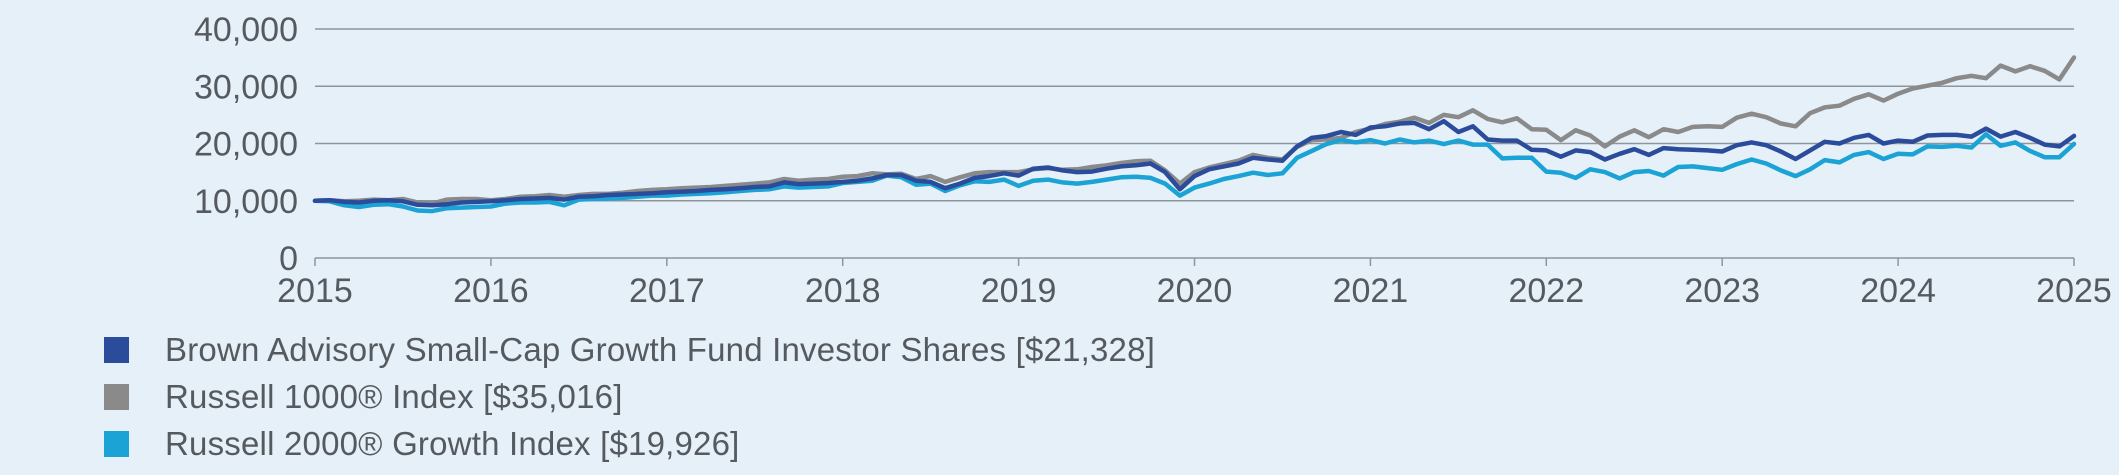 This screenshot has width=2119, height=475. What do you see at coordinates (246, 202) in the screenshot?
I see `y-tick-label: 10,000` at bounding box center [246, 202].